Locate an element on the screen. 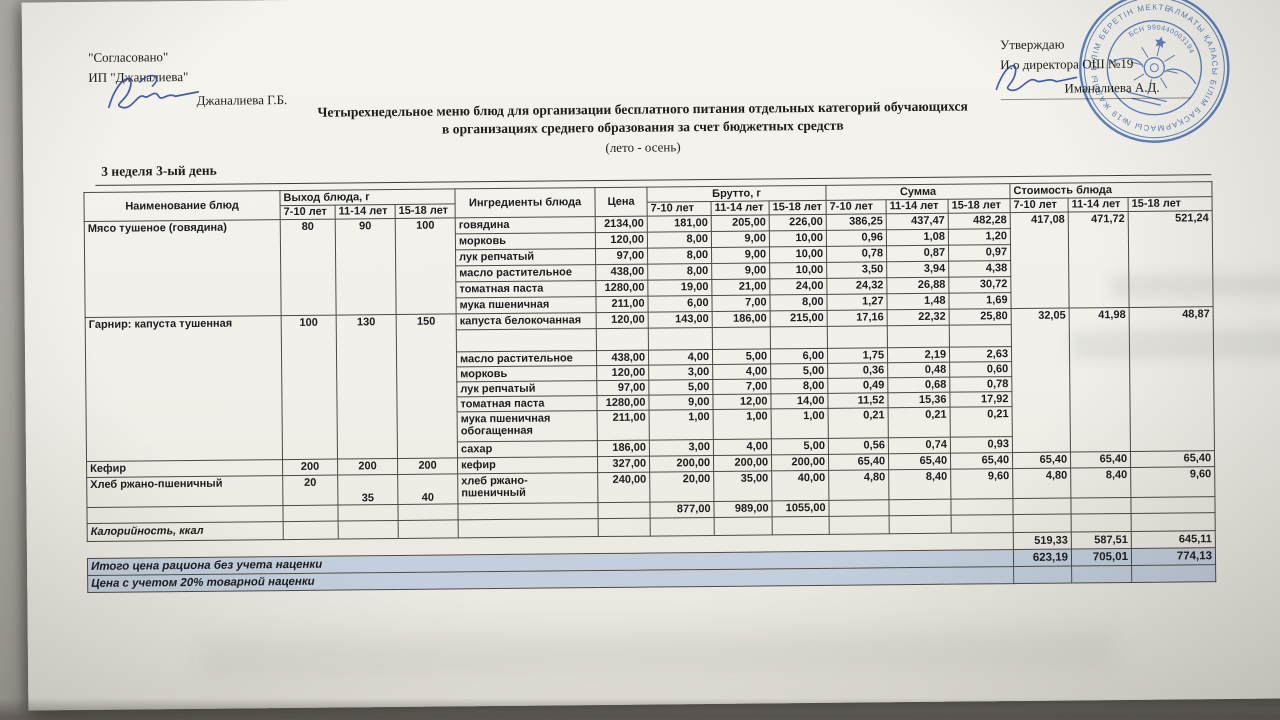 This screenshot has height=720, width=1280. table-cell: хлеб ржано- пшеничный is located at coordinates (527, 488).